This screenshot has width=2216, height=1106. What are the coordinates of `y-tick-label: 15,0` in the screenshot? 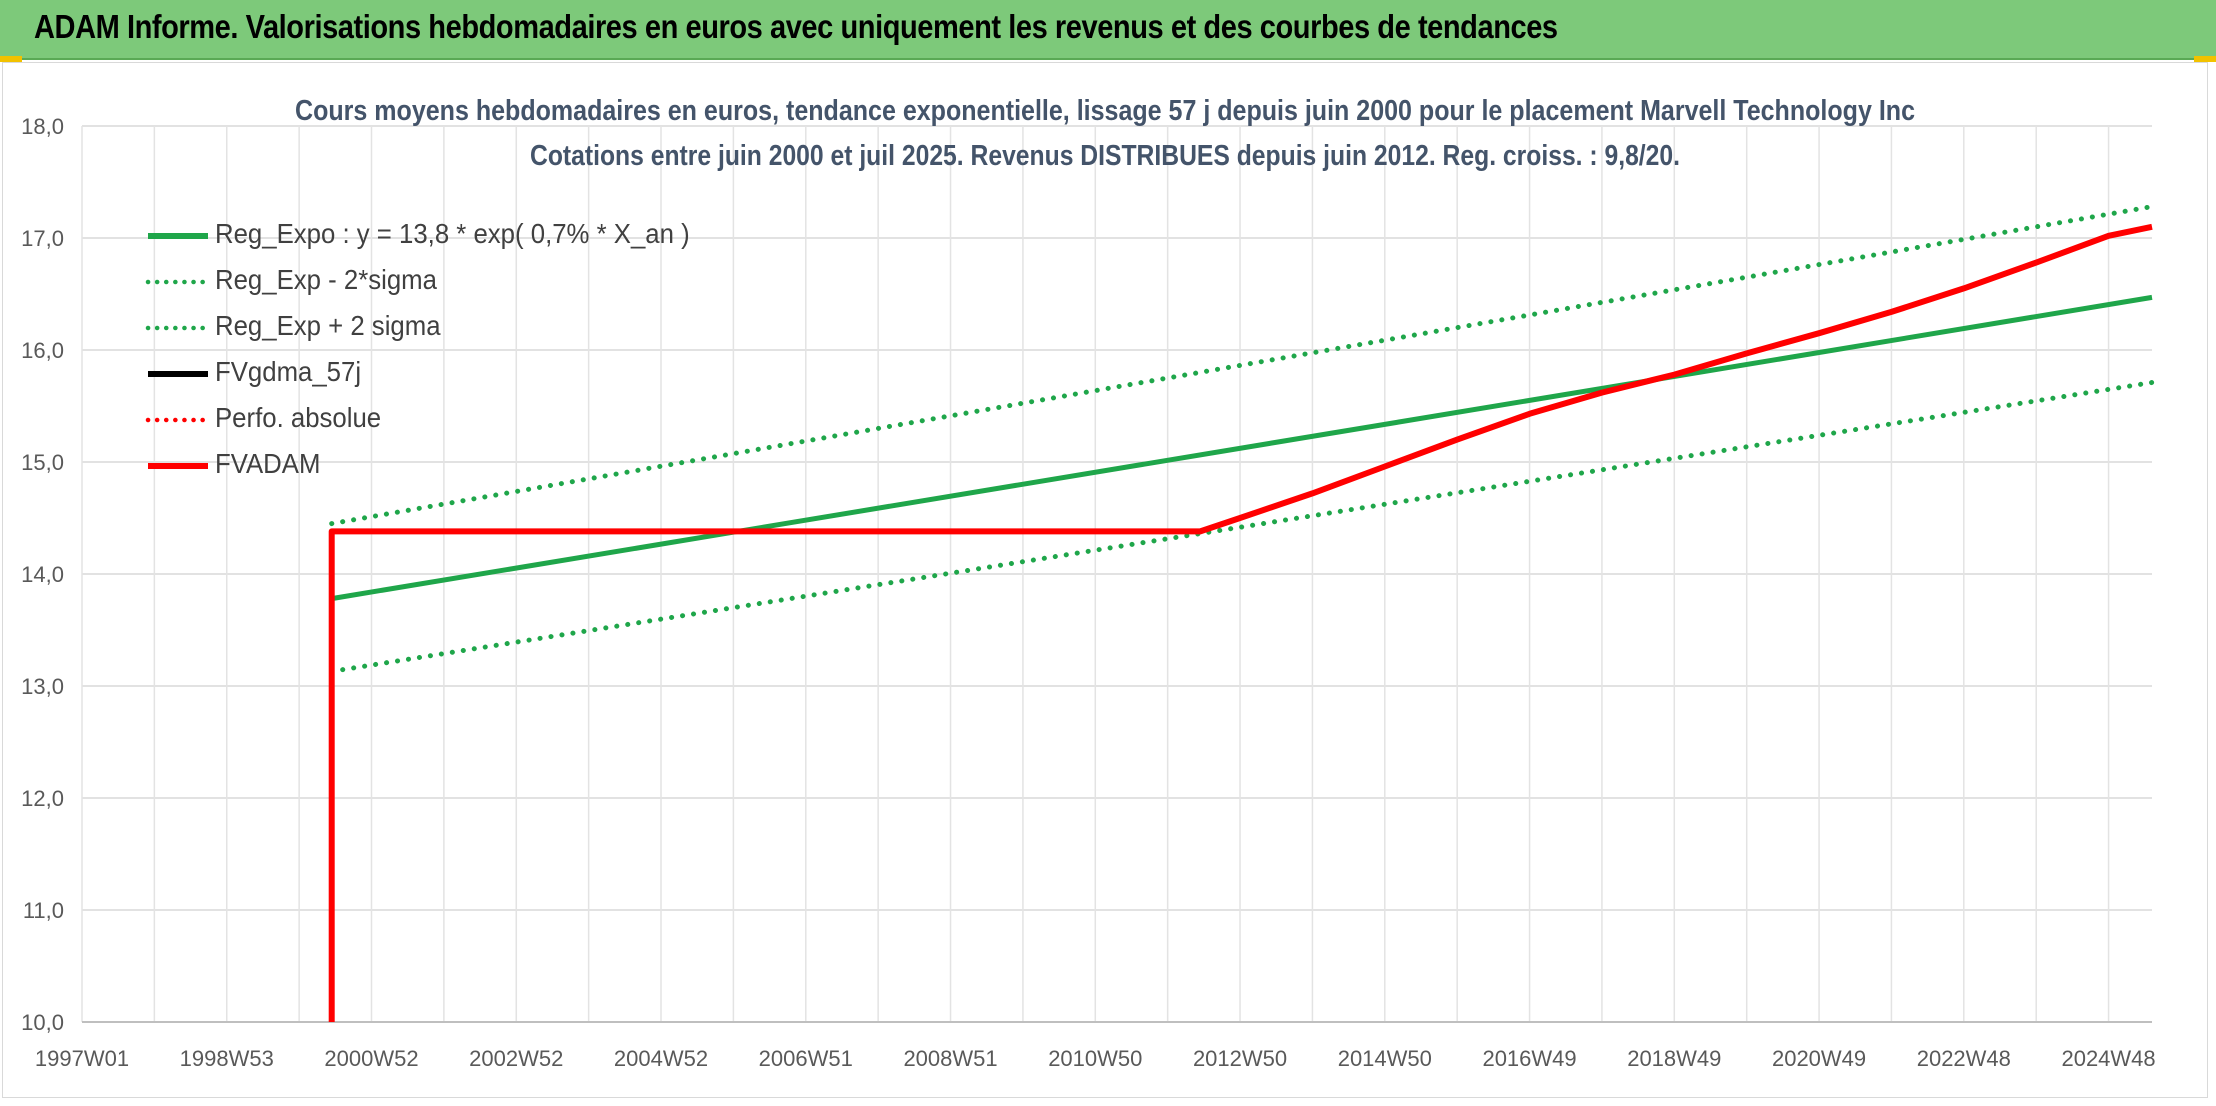 It's located at (42, 462).